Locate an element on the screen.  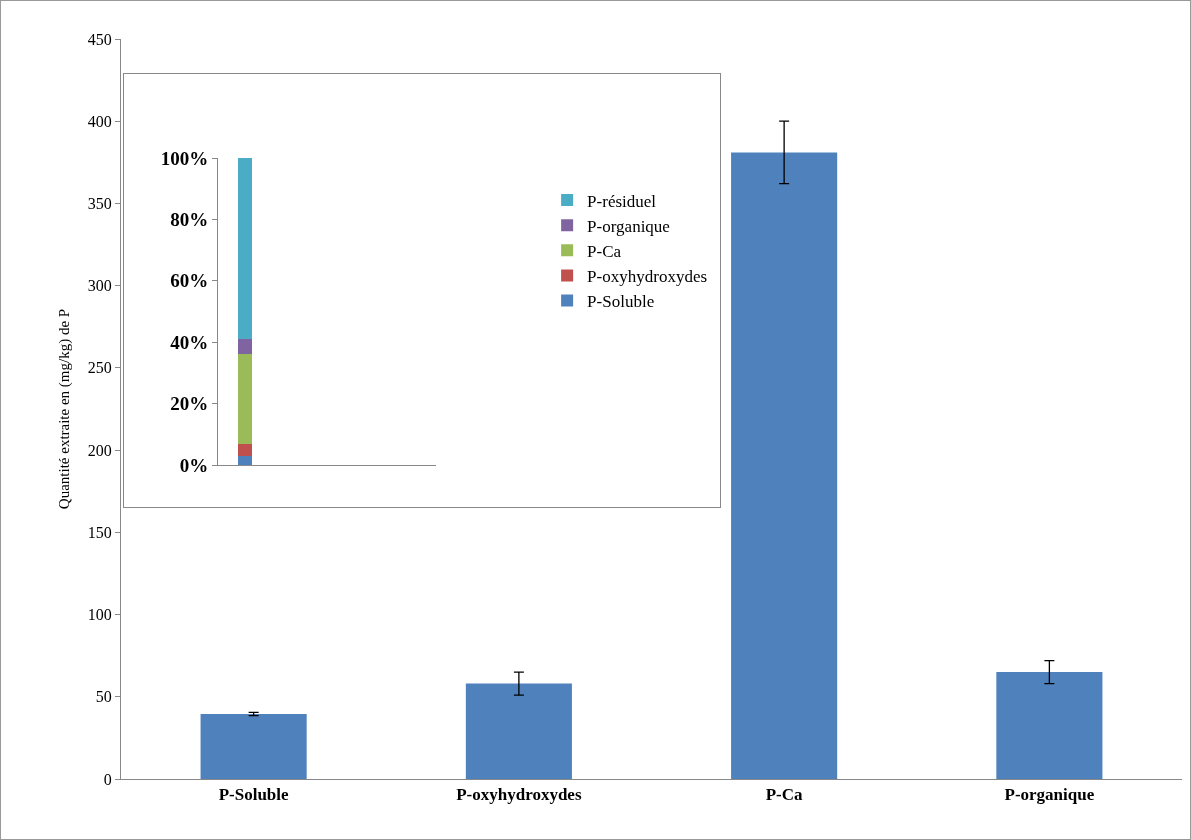
legend-label: P-Soluble is located at coordinates (621, 302).